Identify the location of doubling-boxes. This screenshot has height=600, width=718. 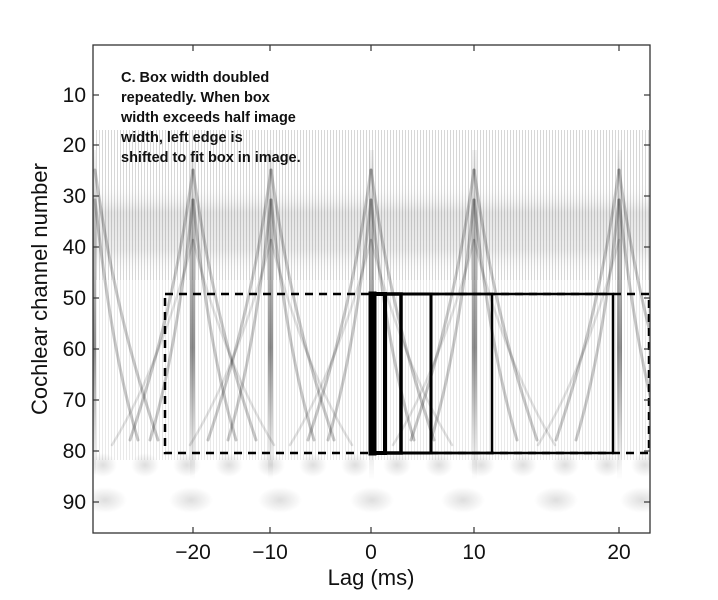
(491, 373).